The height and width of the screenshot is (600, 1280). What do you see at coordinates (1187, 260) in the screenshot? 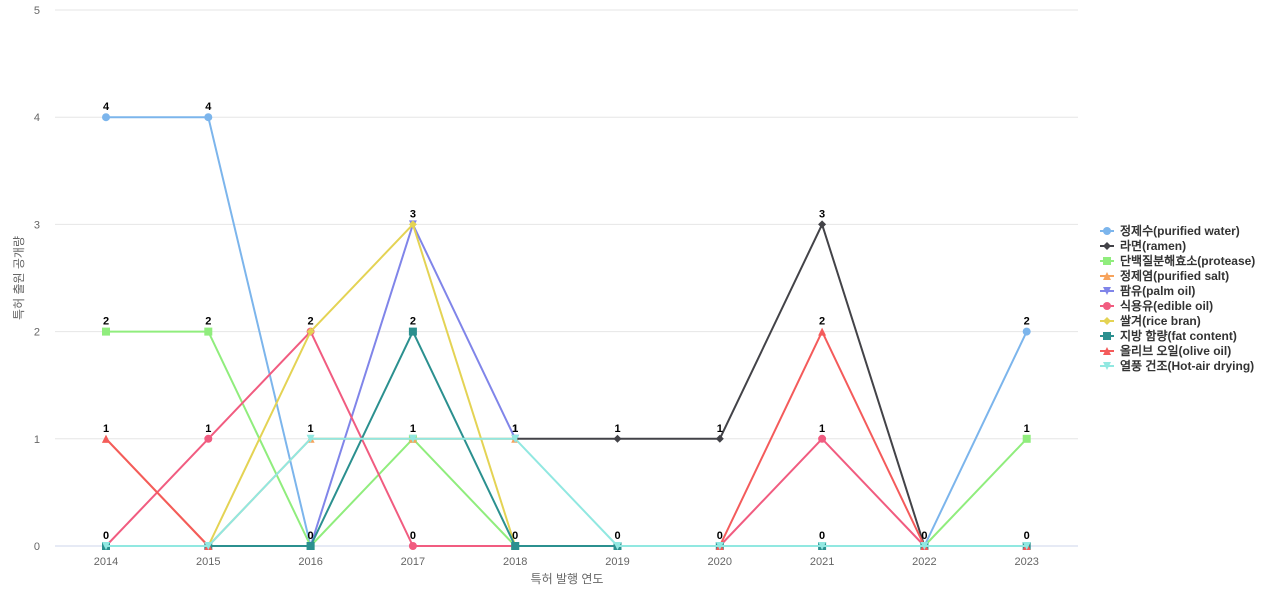
I see `legend-label: 단백질분해효소(protease)` at bounding box center [1187, 260].